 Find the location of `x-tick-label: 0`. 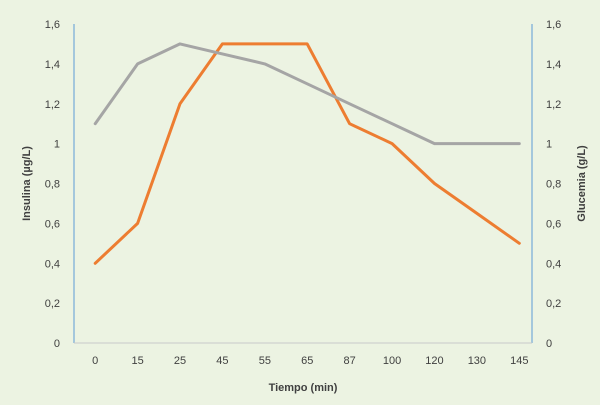

x-tick-label: 0 is located at coordinates (95, 361).